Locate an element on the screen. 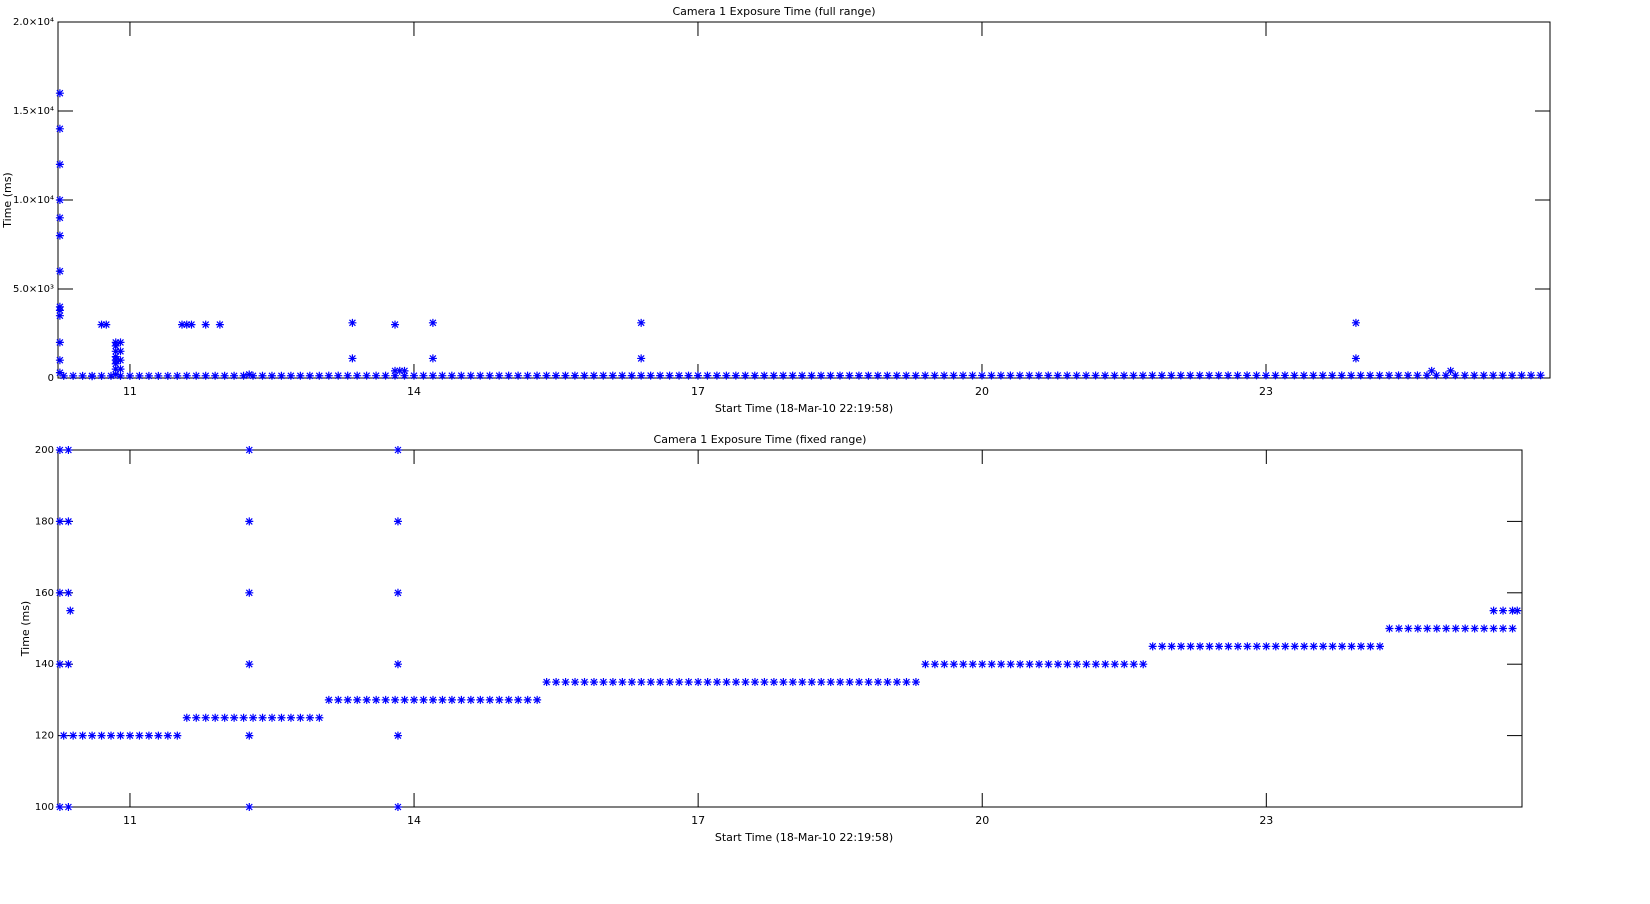  x-axis-label: Start Time (18-Mar-10 22:19:58) is located at coordinates (804, 837).